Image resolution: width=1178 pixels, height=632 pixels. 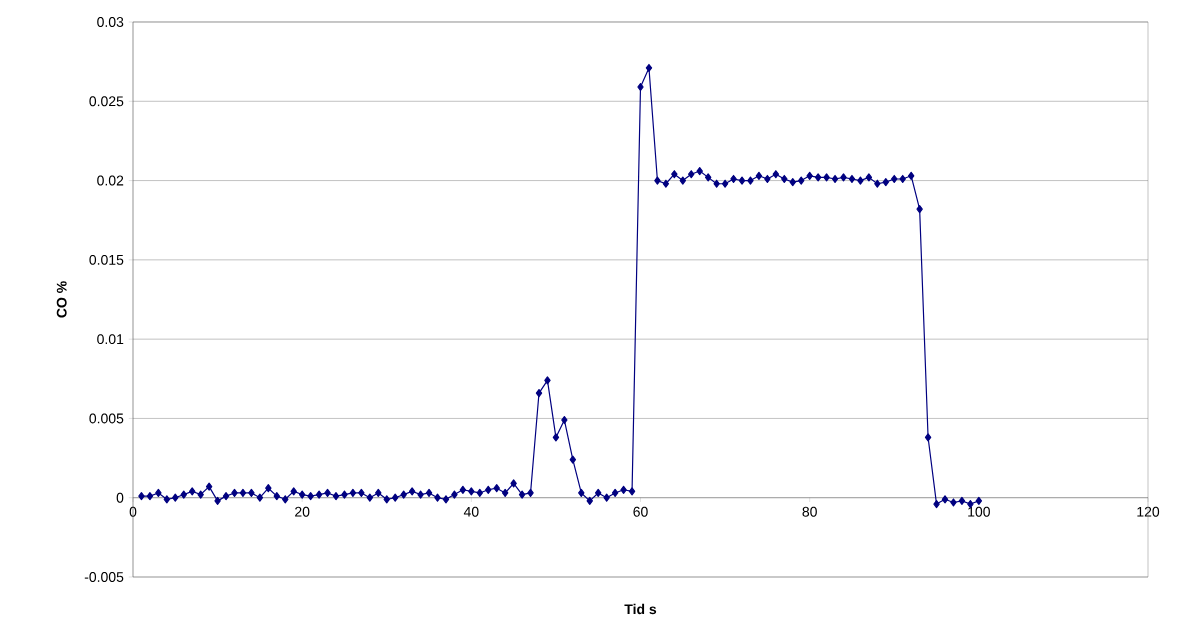 What do you see at coordinates (104, 577) in the screenshot?
I see `y-tick-label: -0.005` at bounding box center [104, 577].